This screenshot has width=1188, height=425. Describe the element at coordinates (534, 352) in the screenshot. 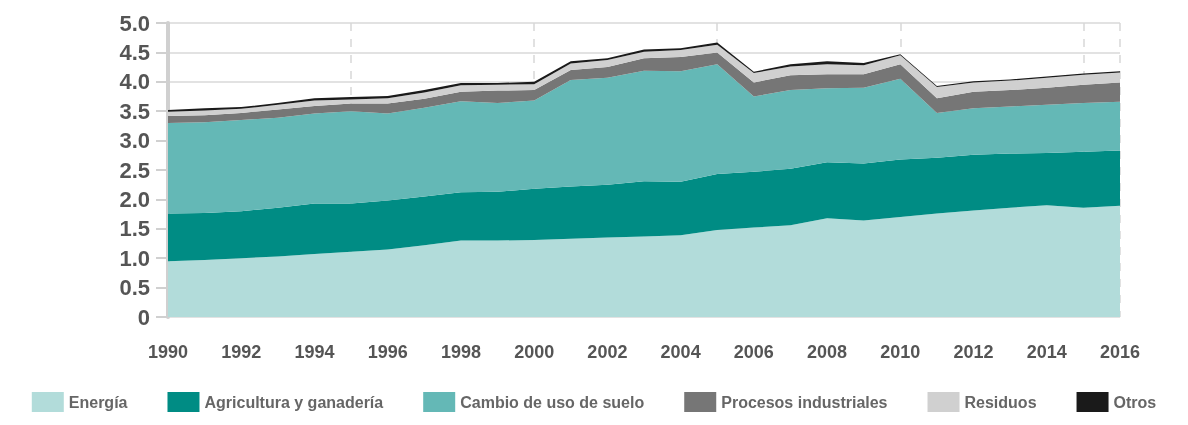

I see `x-tick-label: 2000` at that location.